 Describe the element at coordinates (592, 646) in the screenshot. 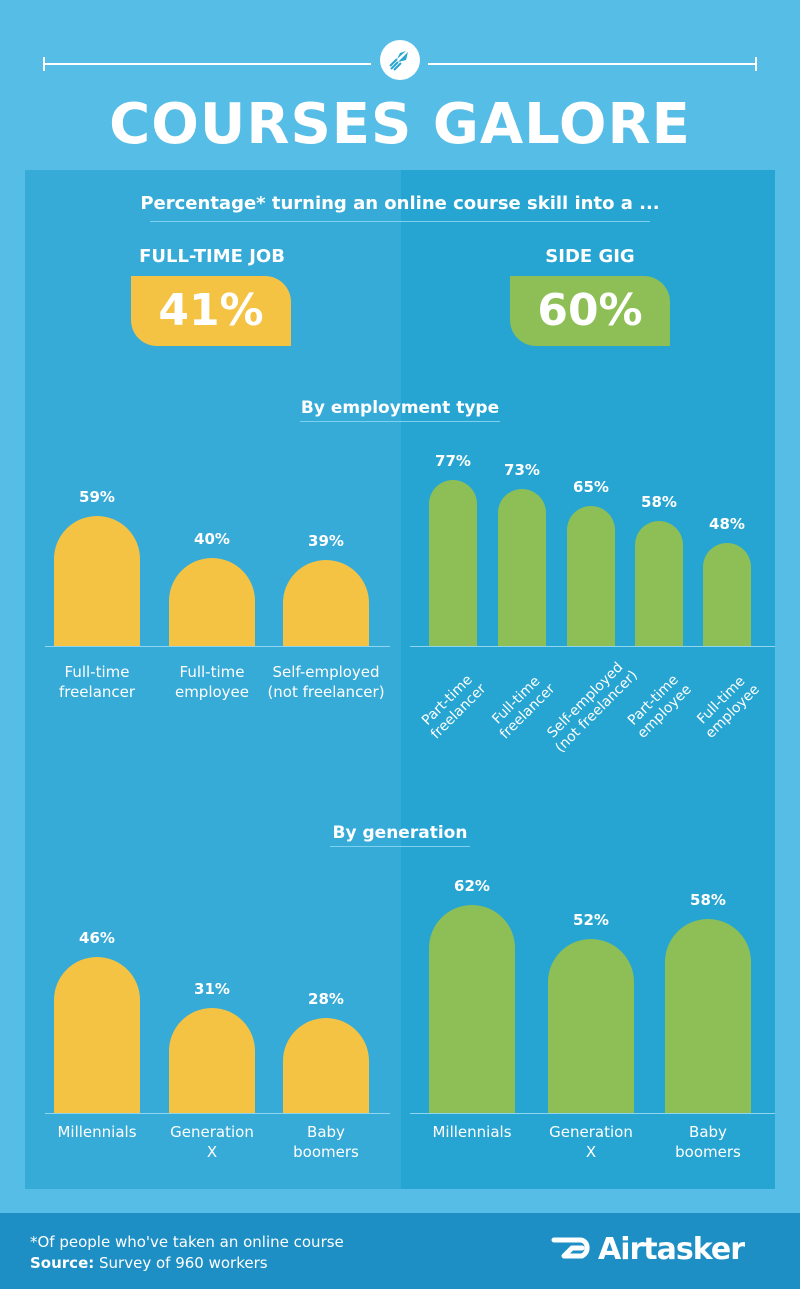

I see `baseline-sidegig-employment` at that location.